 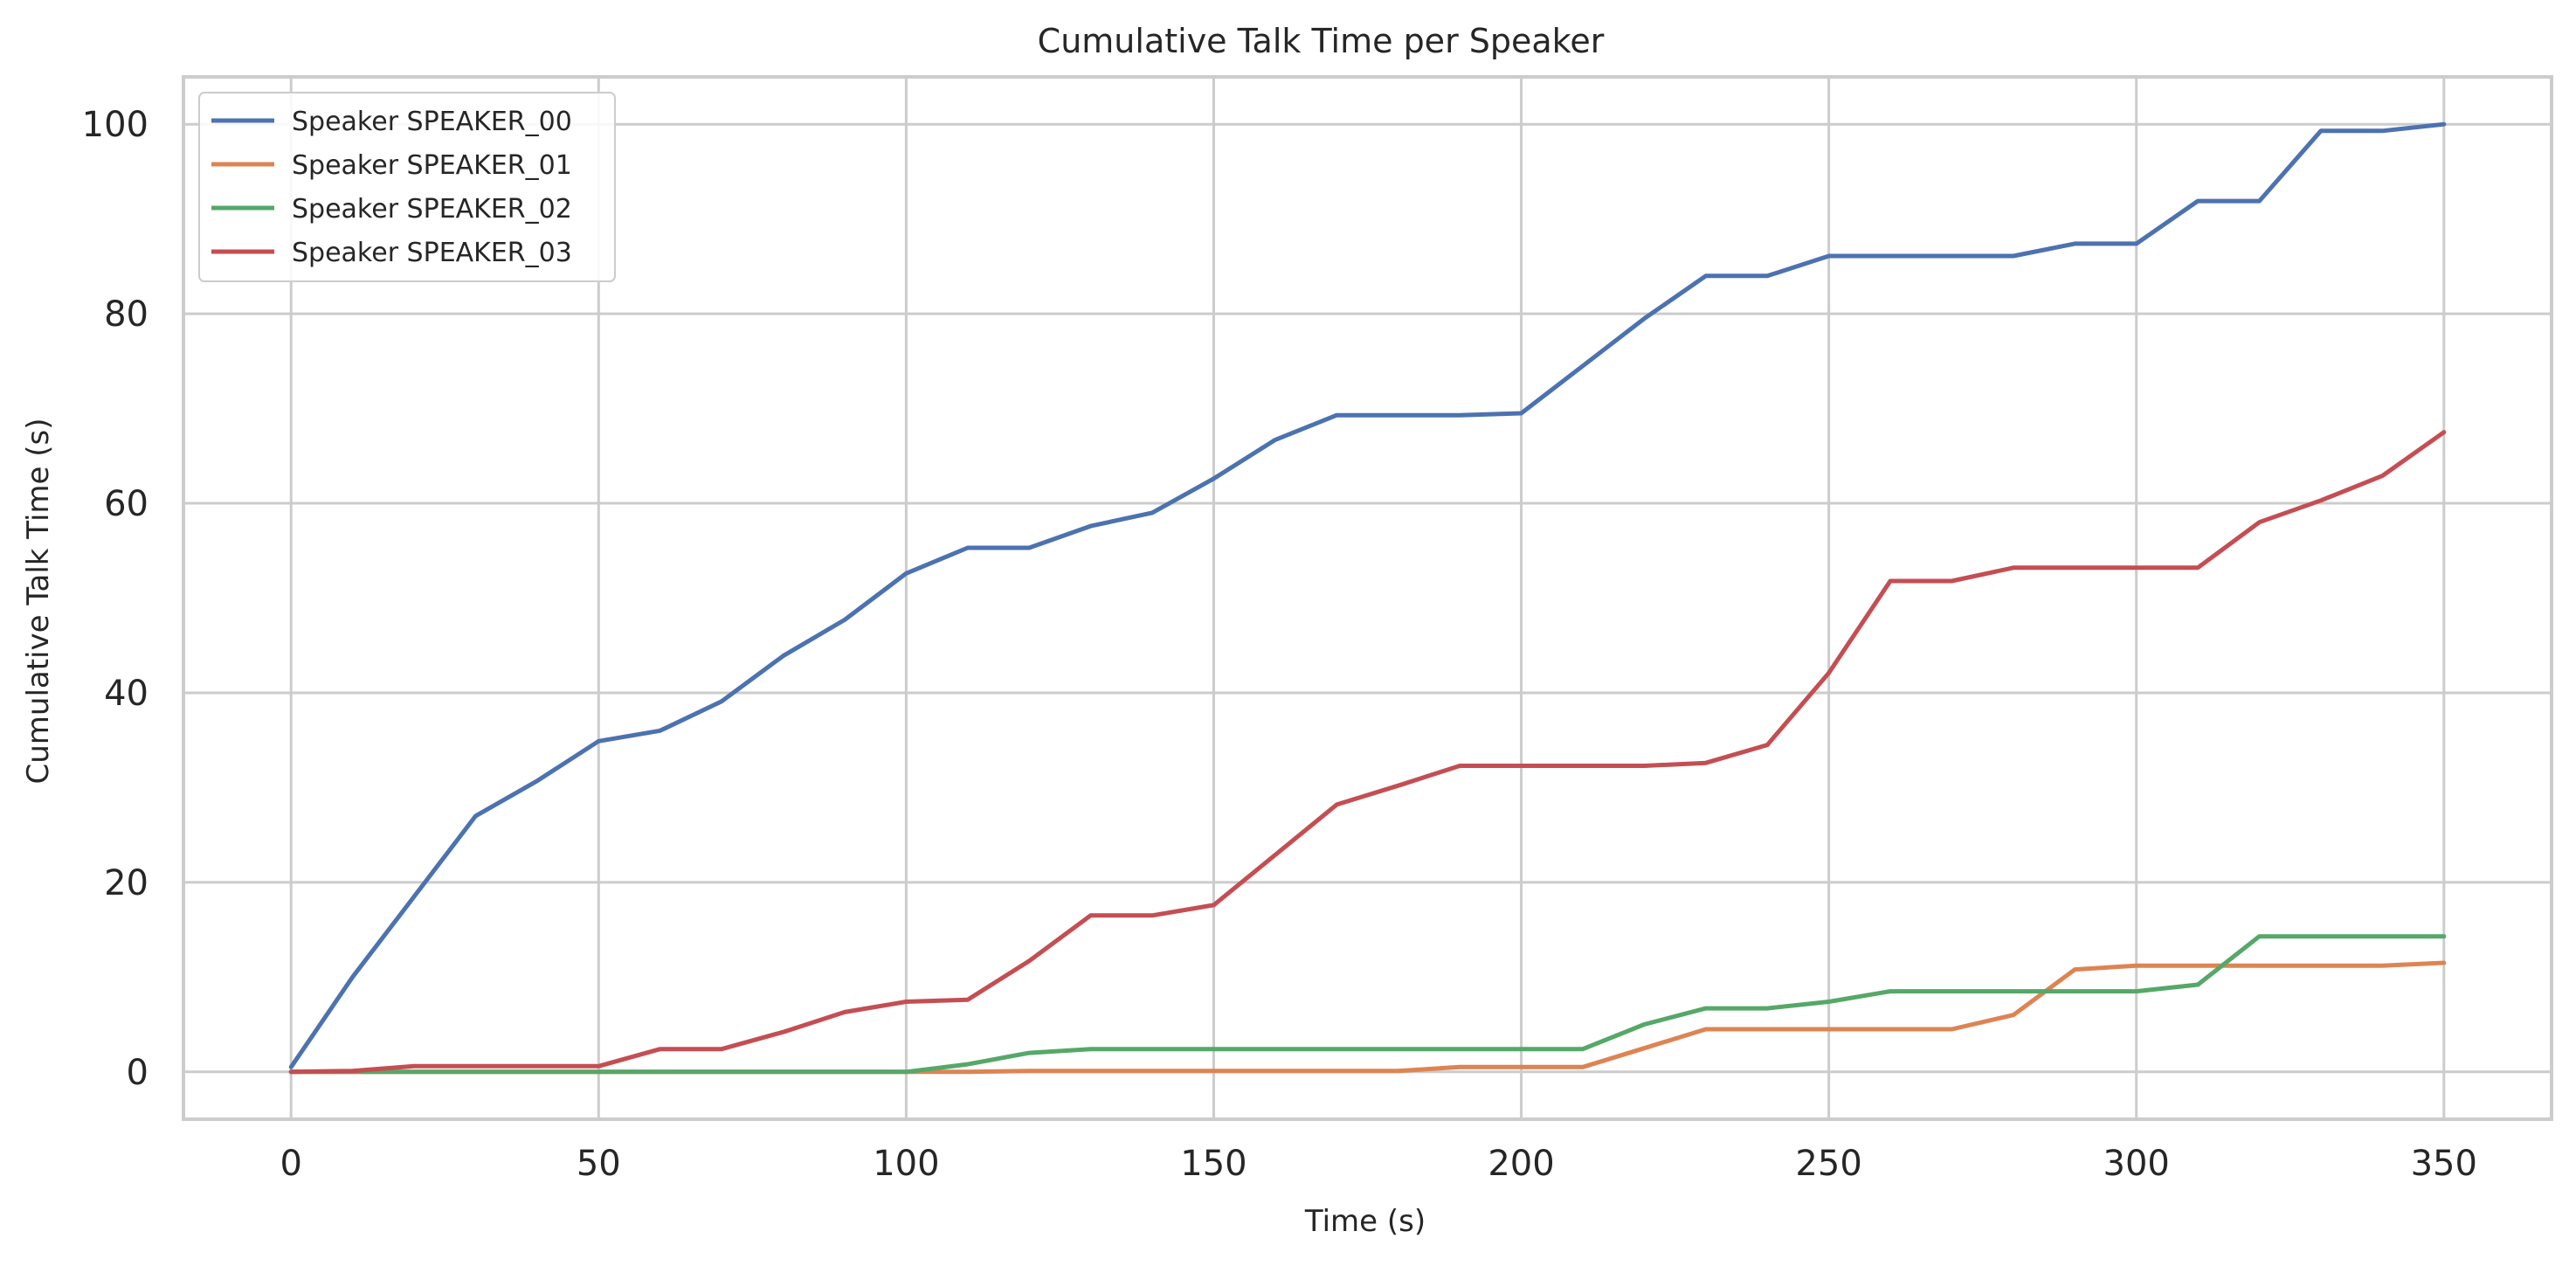 What do you see at coordinates (432, 122) in the screenshot?
I see `legend-item-label: Speaker SPEAKER_00` at bounding box center [432, 122].